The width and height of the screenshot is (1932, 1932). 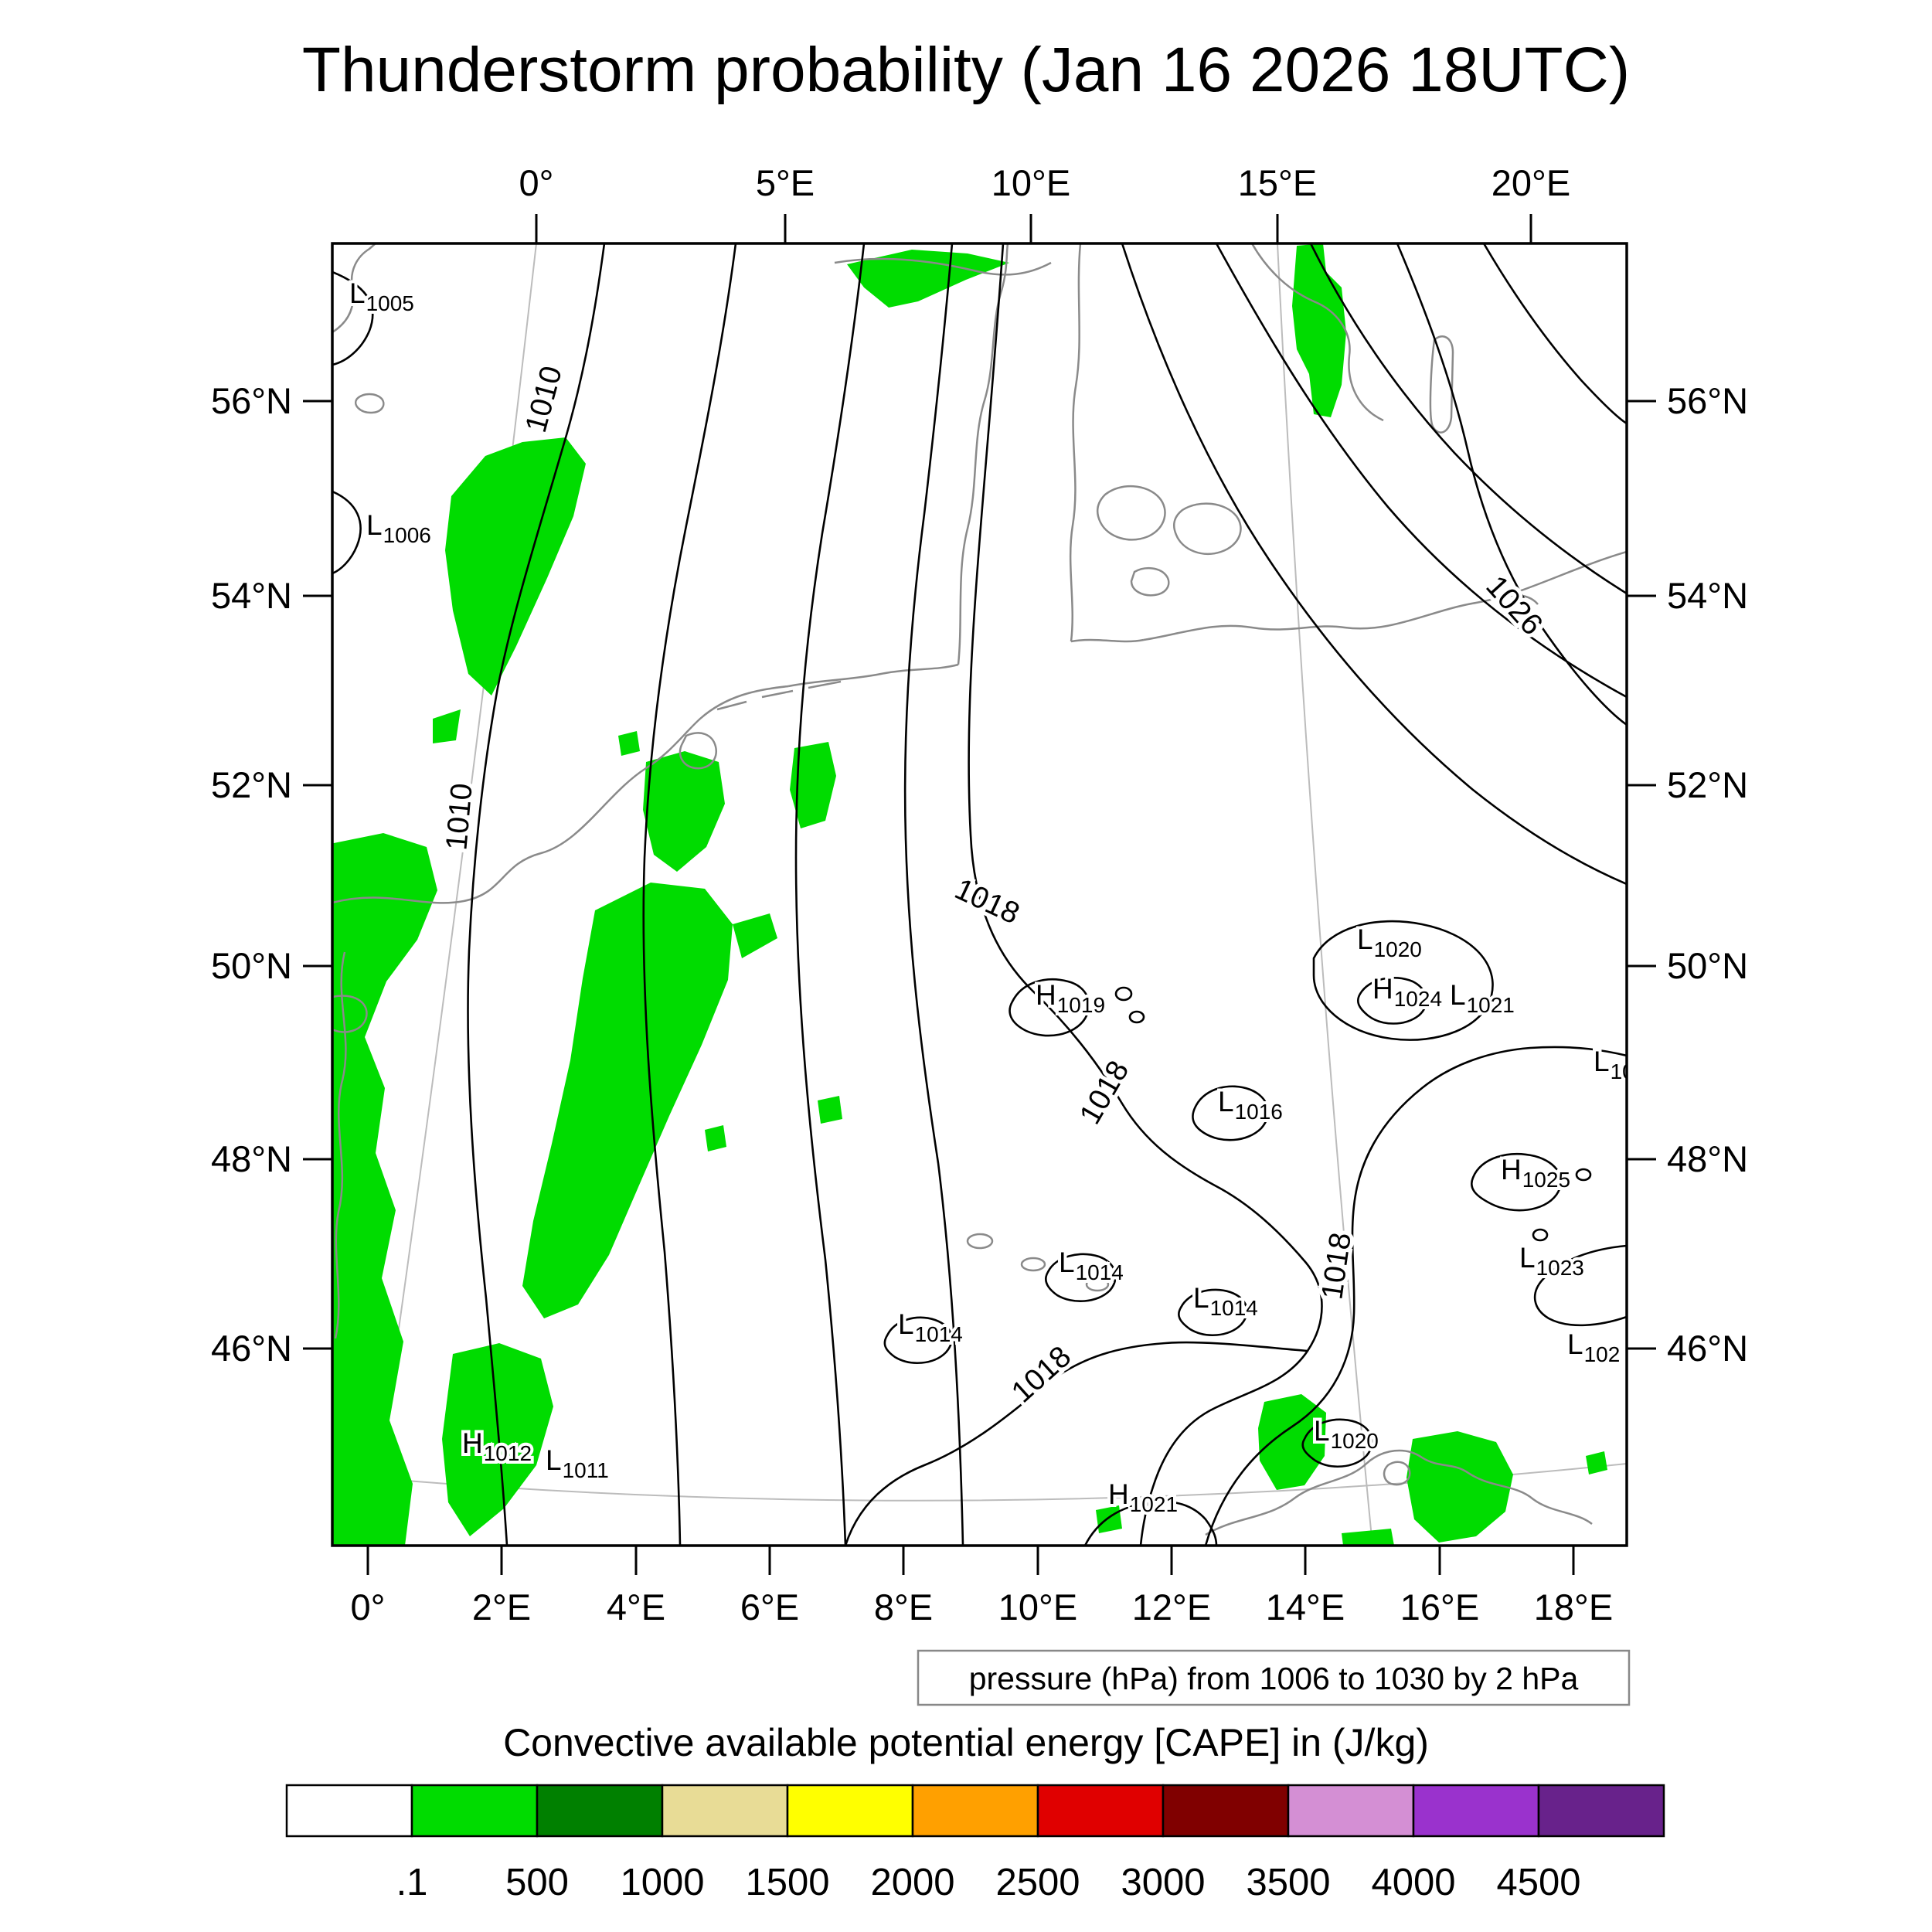 What do you see at coordinates (1538, 1883) in the screenshot?
I see `colorbar-tick-label: 4500` at bounding box center [1538, 1883].